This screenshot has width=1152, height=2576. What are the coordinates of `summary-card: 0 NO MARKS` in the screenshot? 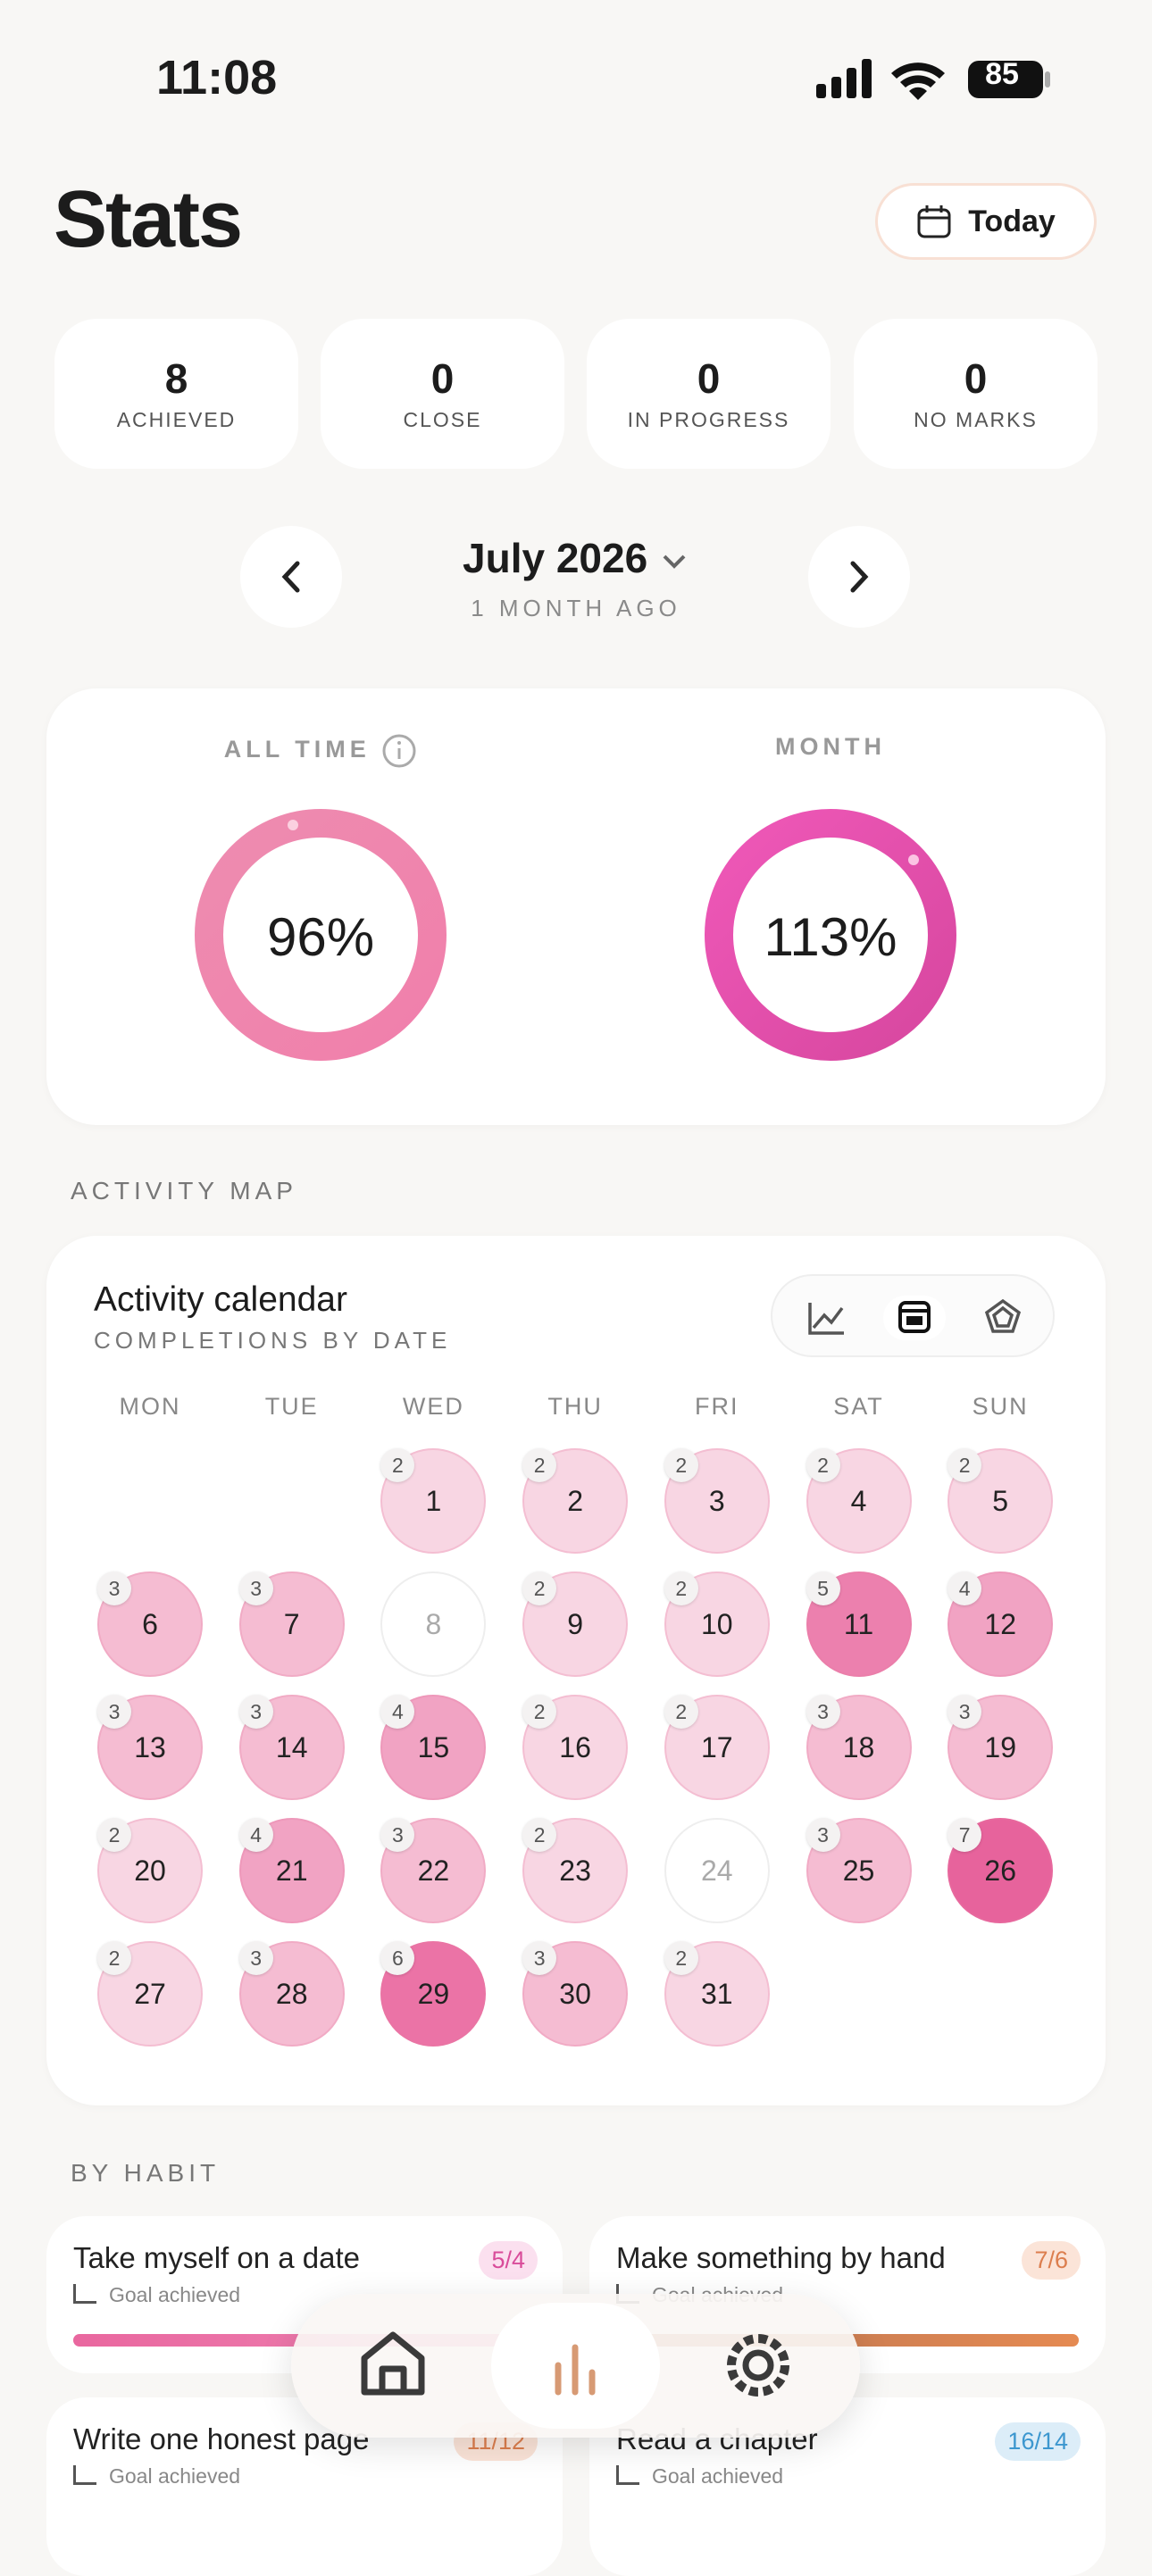 It's located at (976, 394).